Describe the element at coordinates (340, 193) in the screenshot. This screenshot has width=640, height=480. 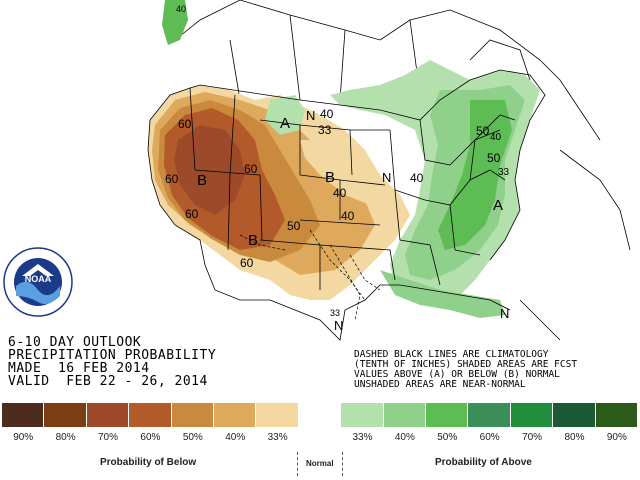
I see `label-40-plains: 40` at that location.